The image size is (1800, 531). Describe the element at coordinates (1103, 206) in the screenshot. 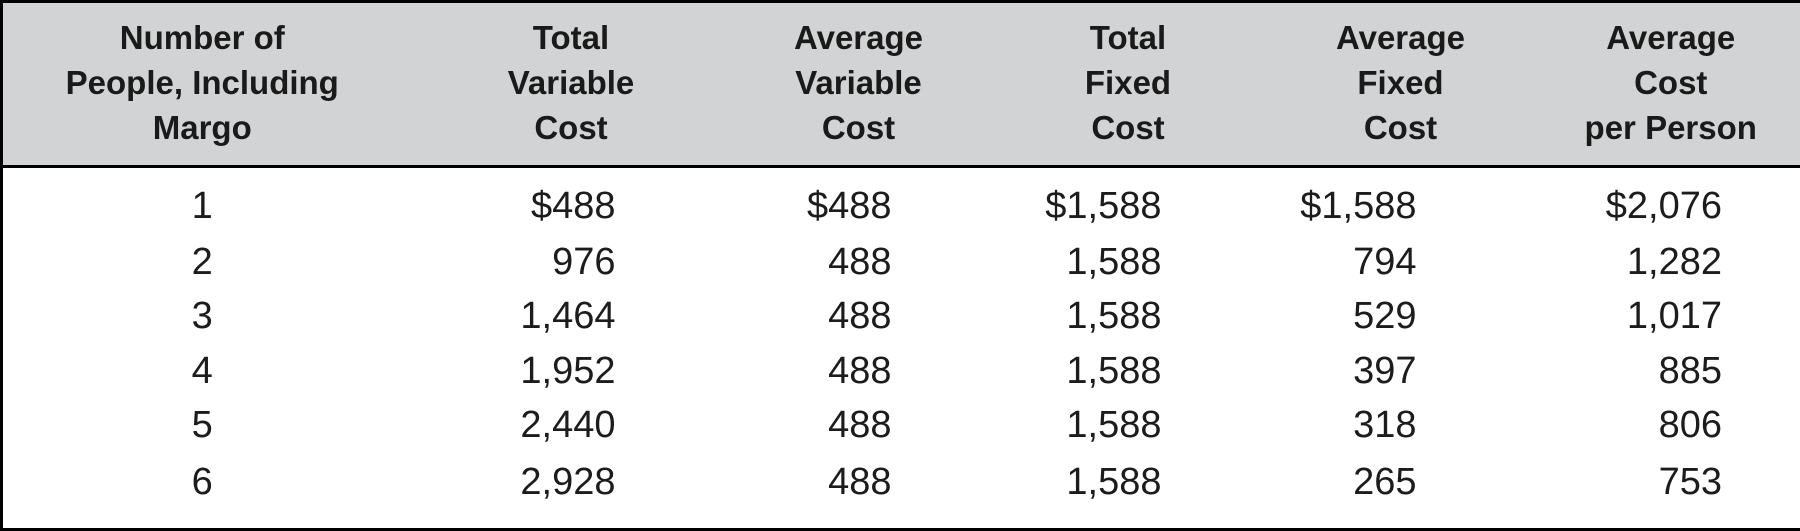

I see `cell-total-fixed-cost: $1,588` at that location.